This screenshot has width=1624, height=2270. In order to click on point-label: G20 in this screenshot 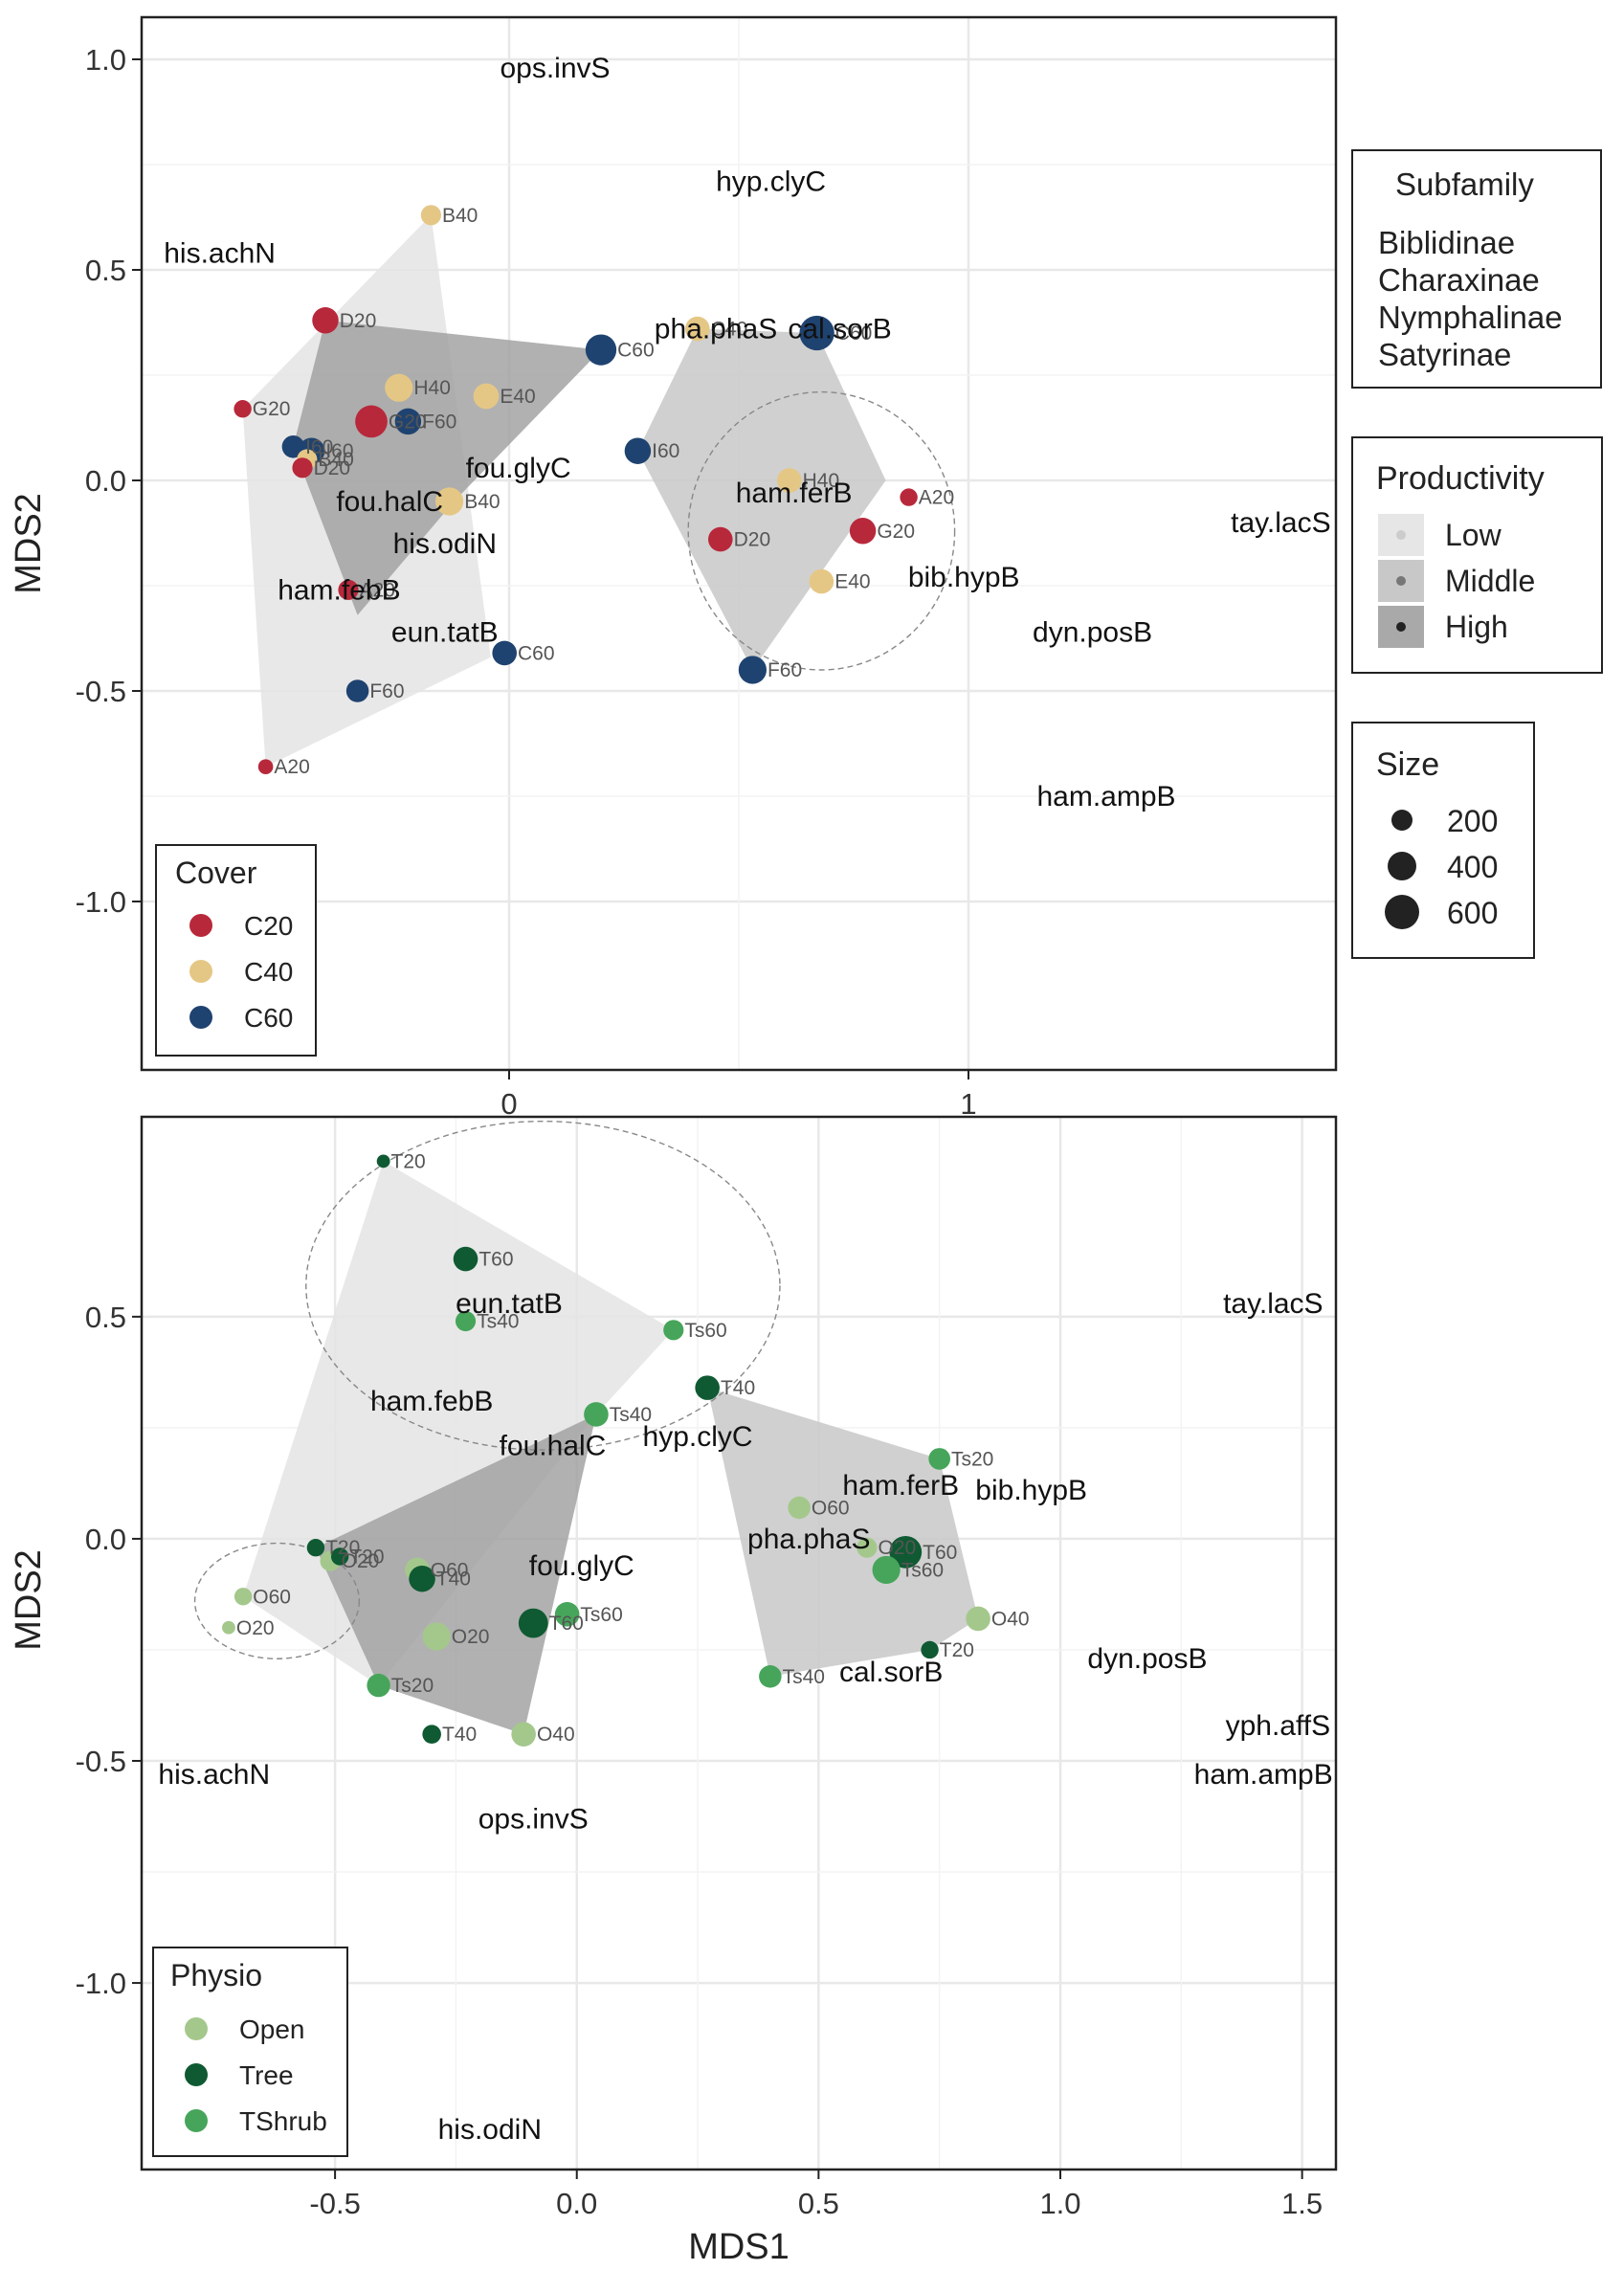, I will do `click(272, 409)`.